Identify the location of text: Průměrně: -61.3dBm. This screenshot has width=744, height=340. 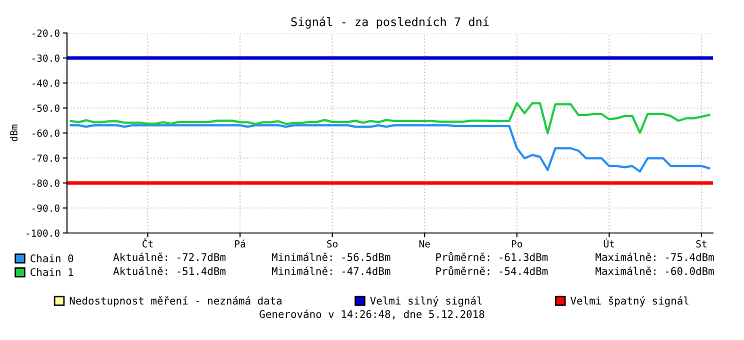
(492, 257).